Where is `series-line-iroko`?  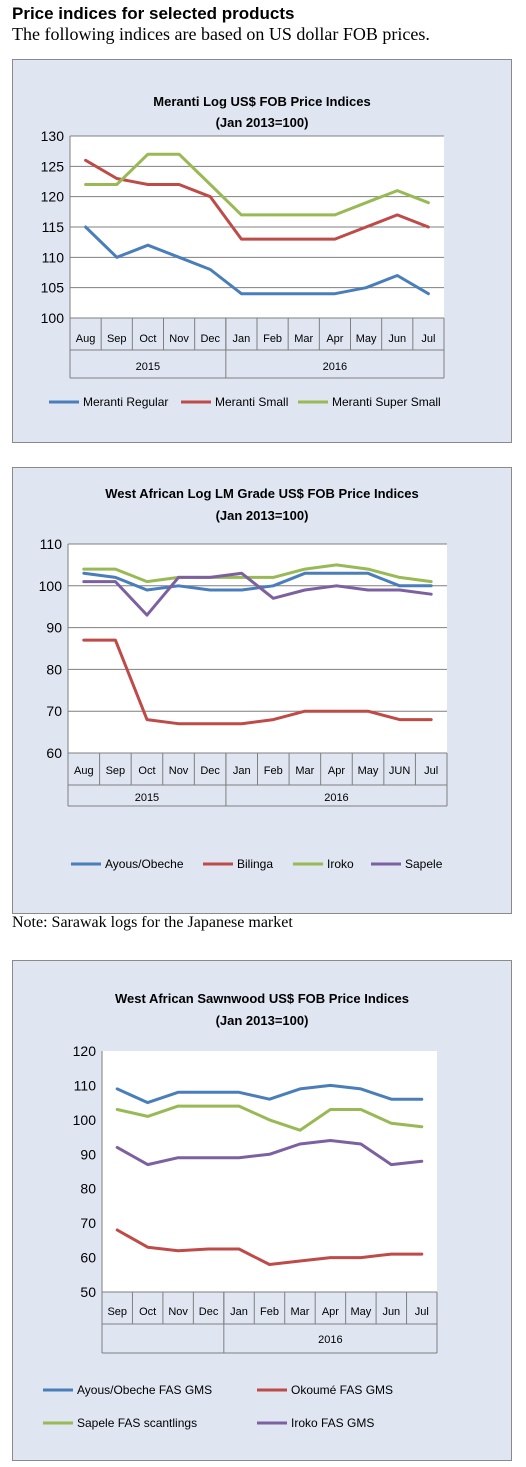
series-line-iroko is located at coordinates (257, 573).